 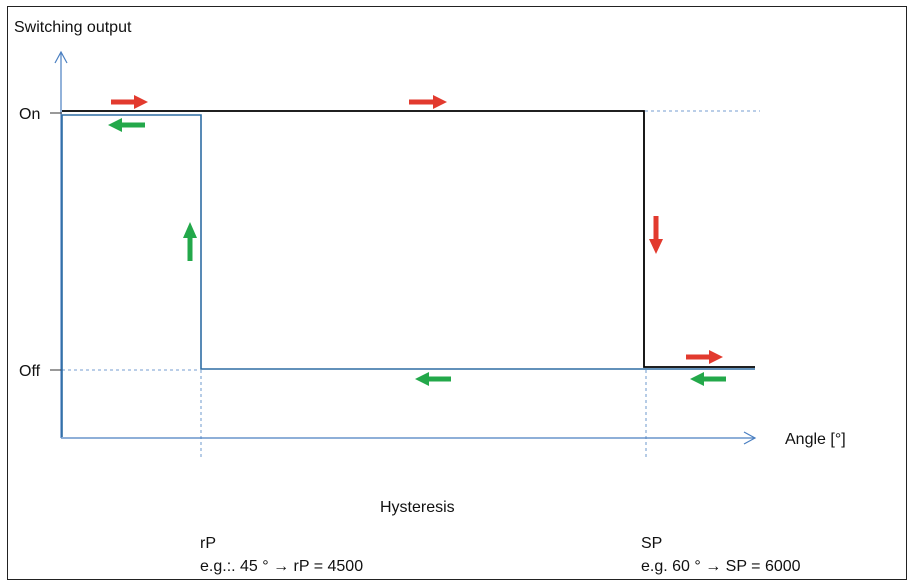 I want to click on on-label: On, so click(x=29, y=114).